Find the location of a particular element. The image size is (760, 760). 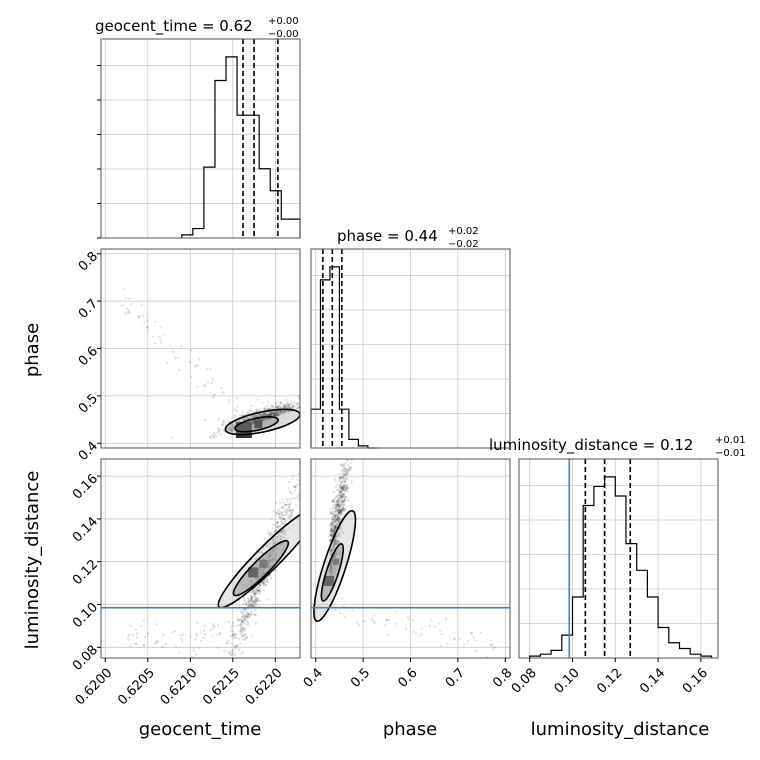

hist-panel-luminosity-distance-grid is located at coordinates (618, 558).